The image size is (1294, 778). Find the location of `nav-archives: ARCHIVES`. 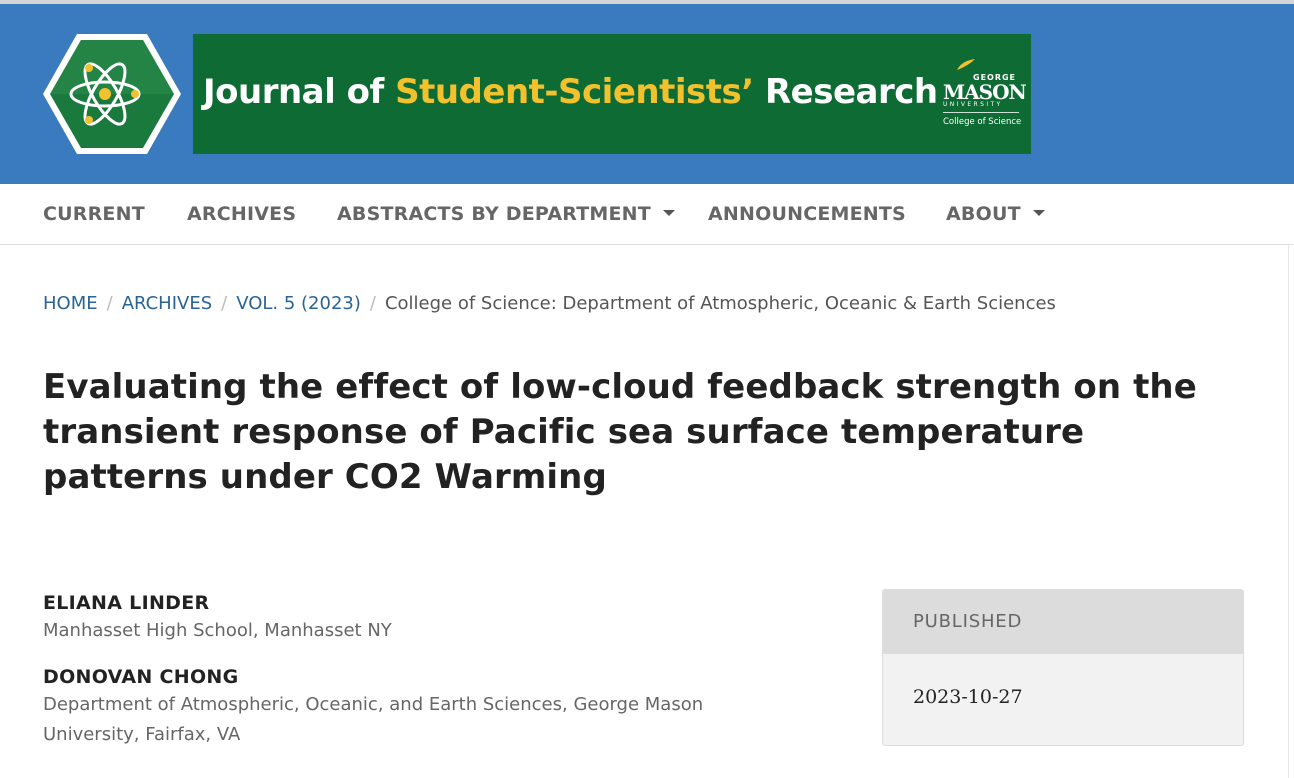

nav-archives: ARCHIVES is located at coordinates (241, 214).